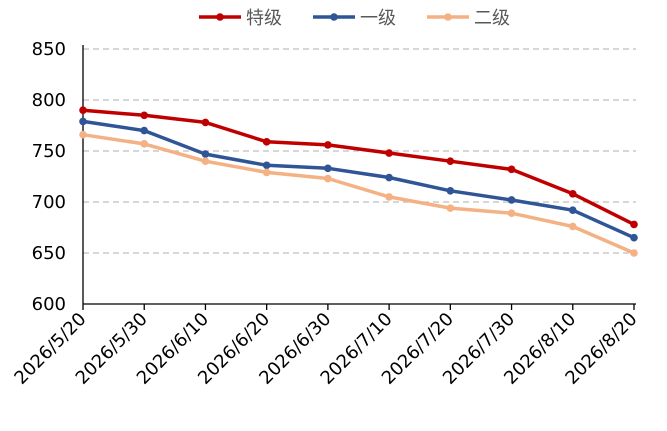 The height and width of the screenshot is (431, 667). What do you see at coordinates (264, 18) in the screenshot?
I see `legend-label: 特级` at bounding box center [264, 18].